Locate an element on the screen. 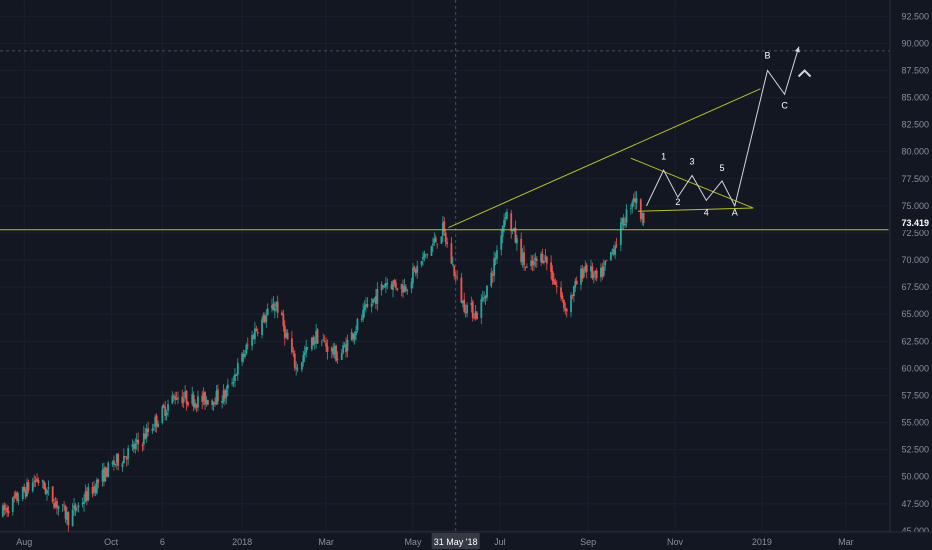 This screenshot has height=550, width=932. y-tick-label: 92.500 is located at coordinates (915, 16).